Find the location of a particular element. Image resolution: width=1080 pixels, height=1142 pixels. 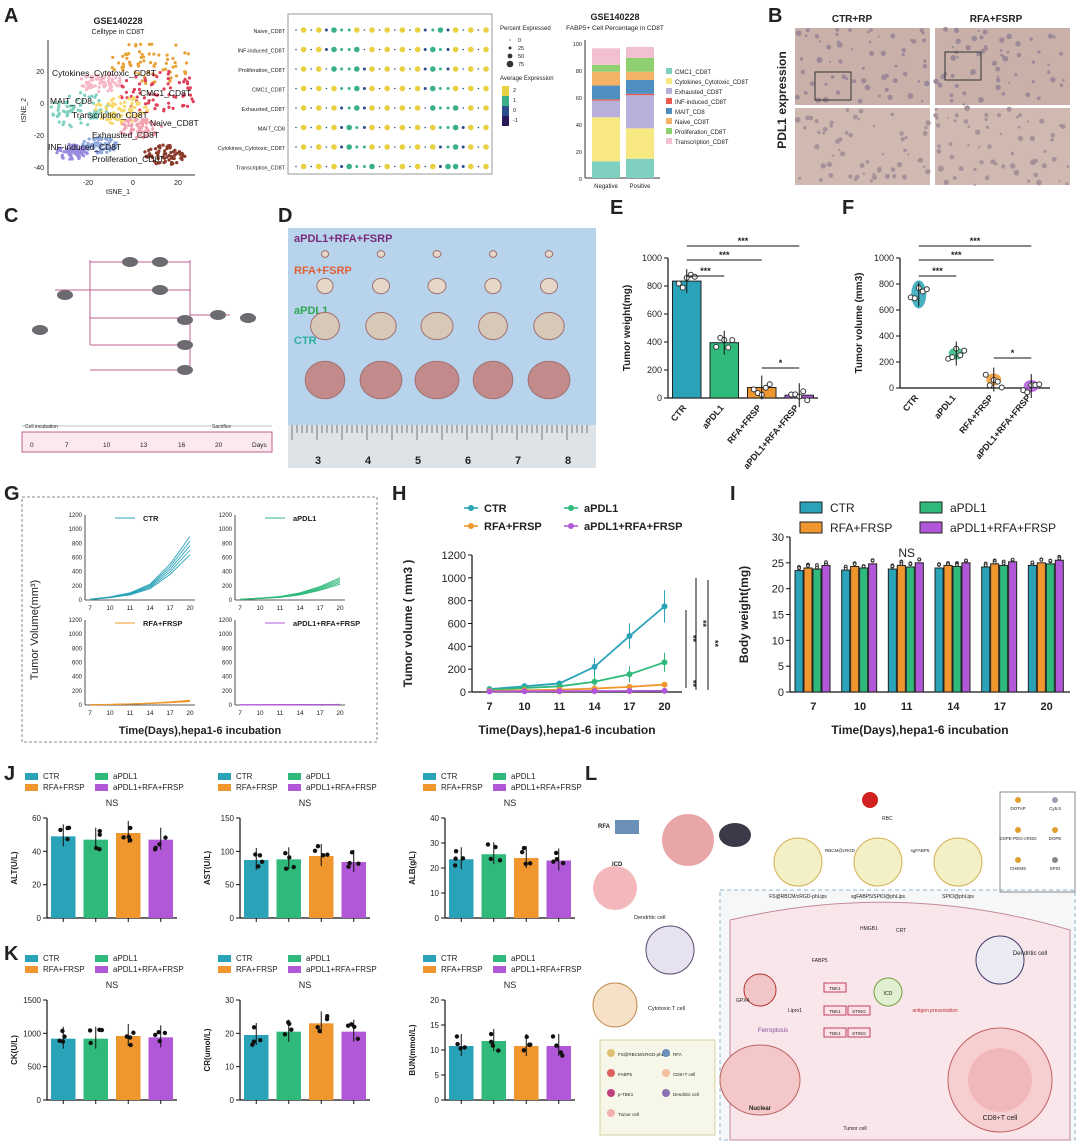

dotplot-legend-avg-label: 0 is located at coordinates (514, 111).